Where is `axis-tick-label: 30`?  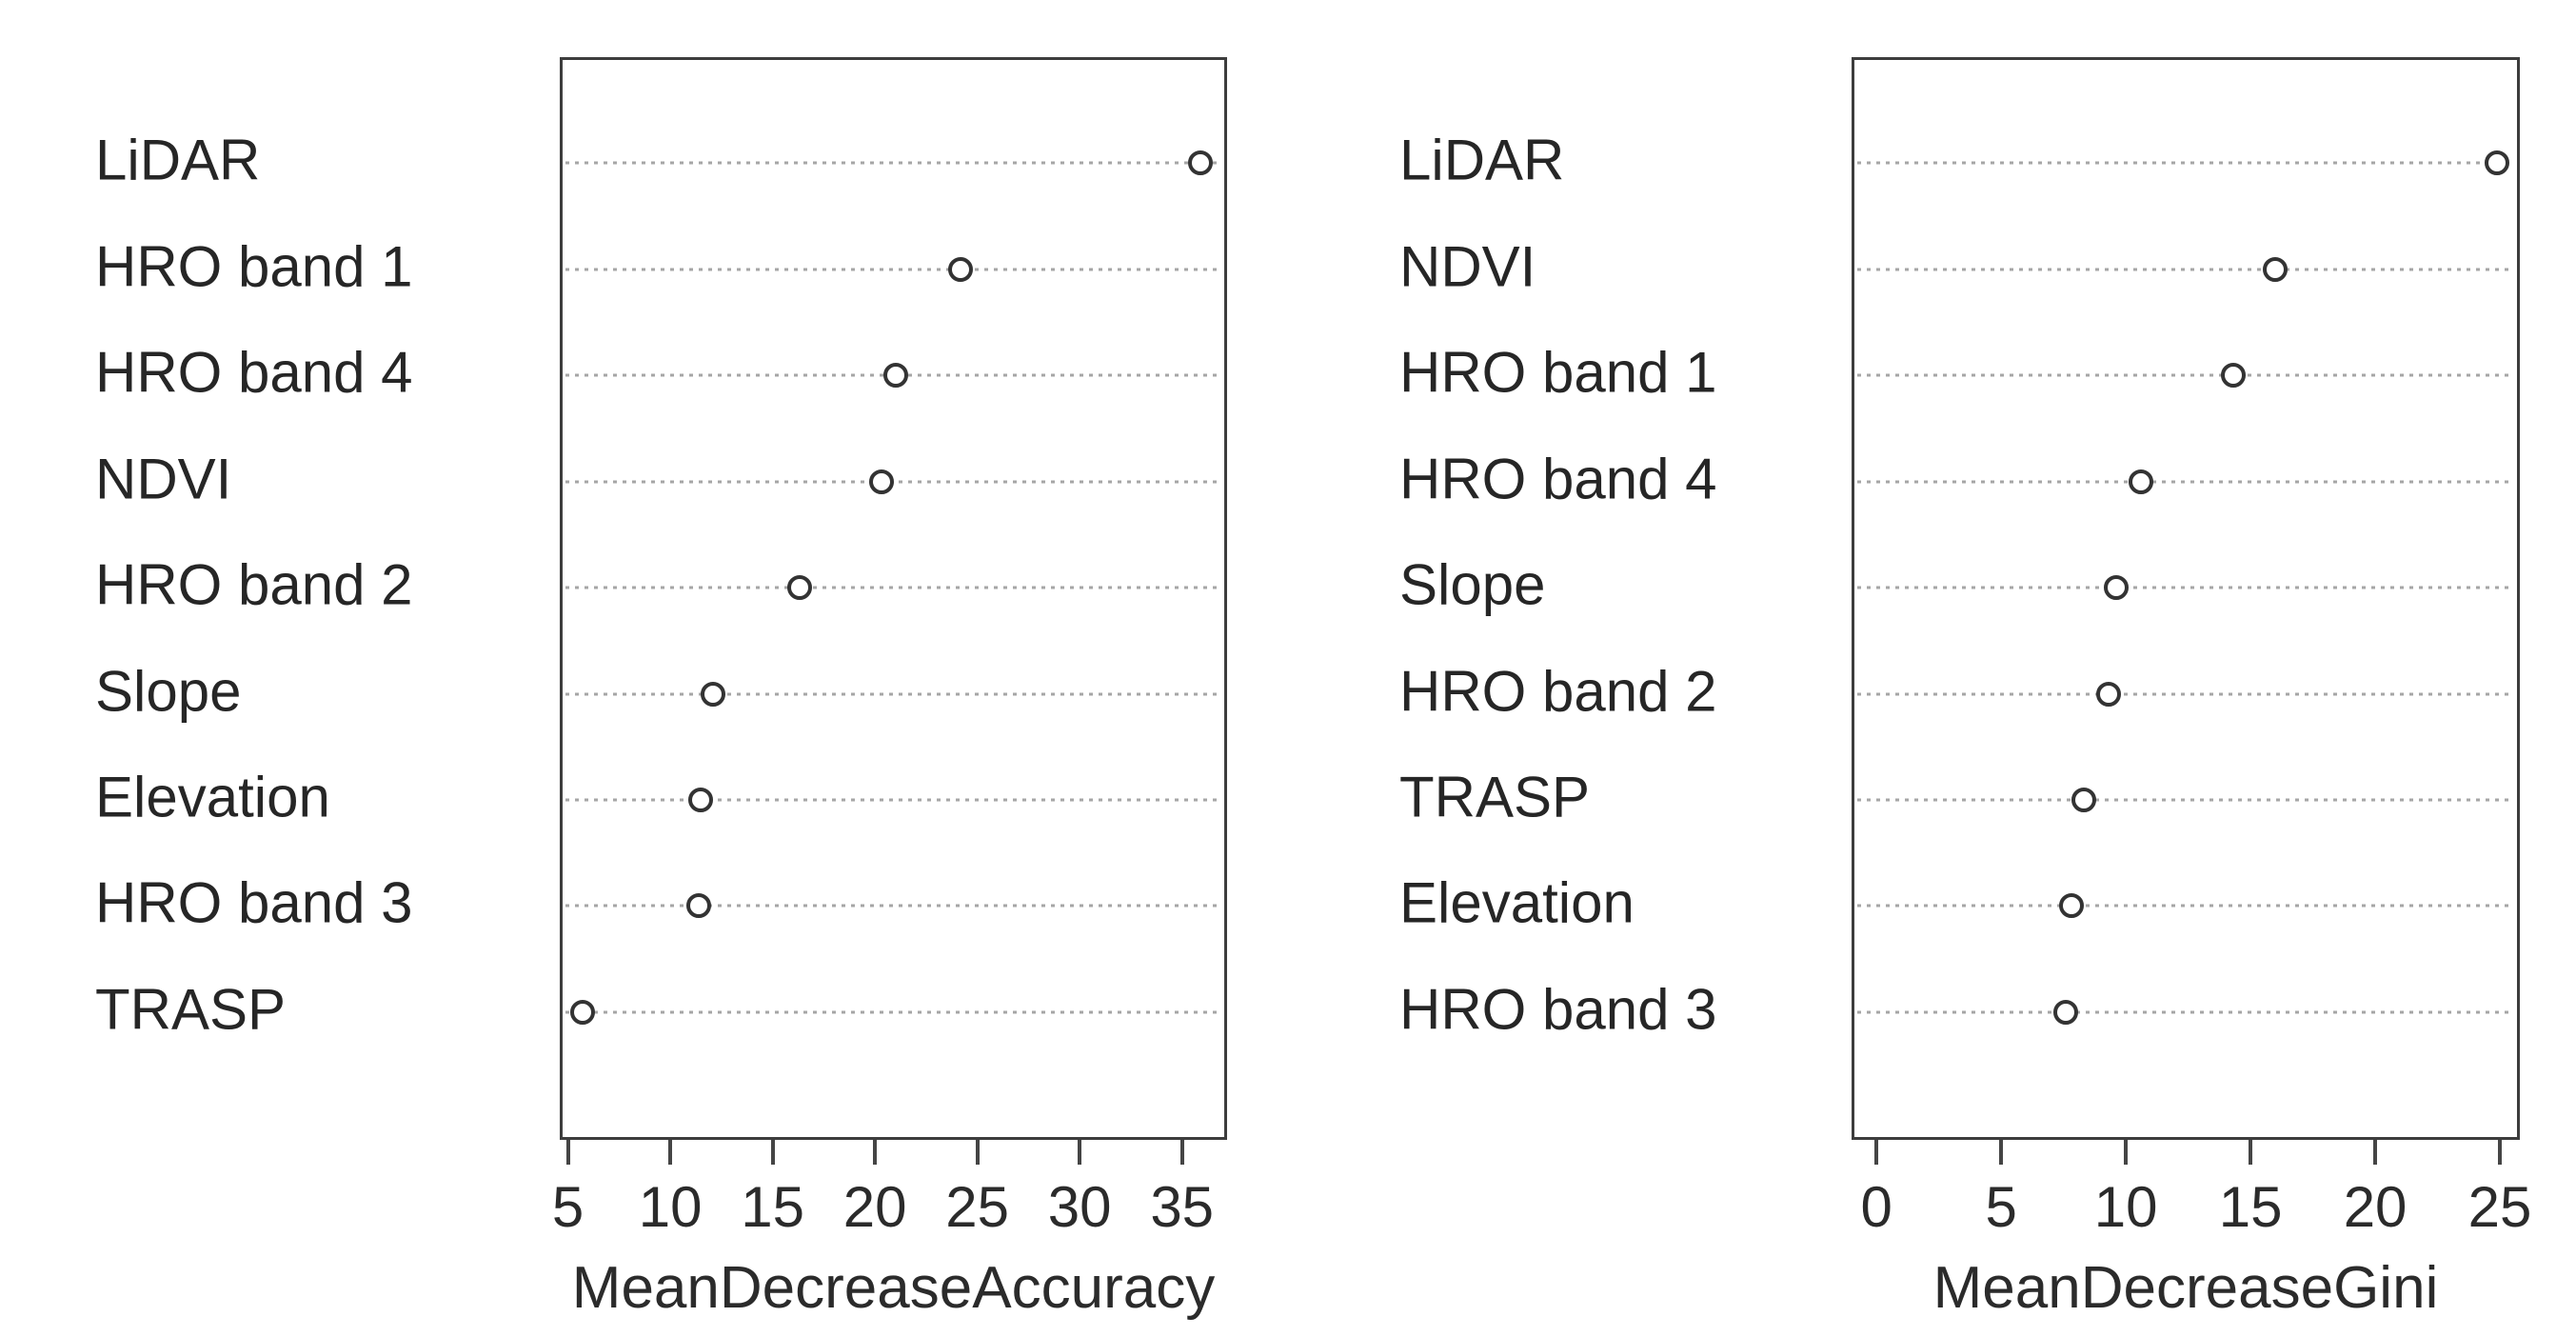
axis-tick-label: 30 is located at coordinates (1079, 1207).